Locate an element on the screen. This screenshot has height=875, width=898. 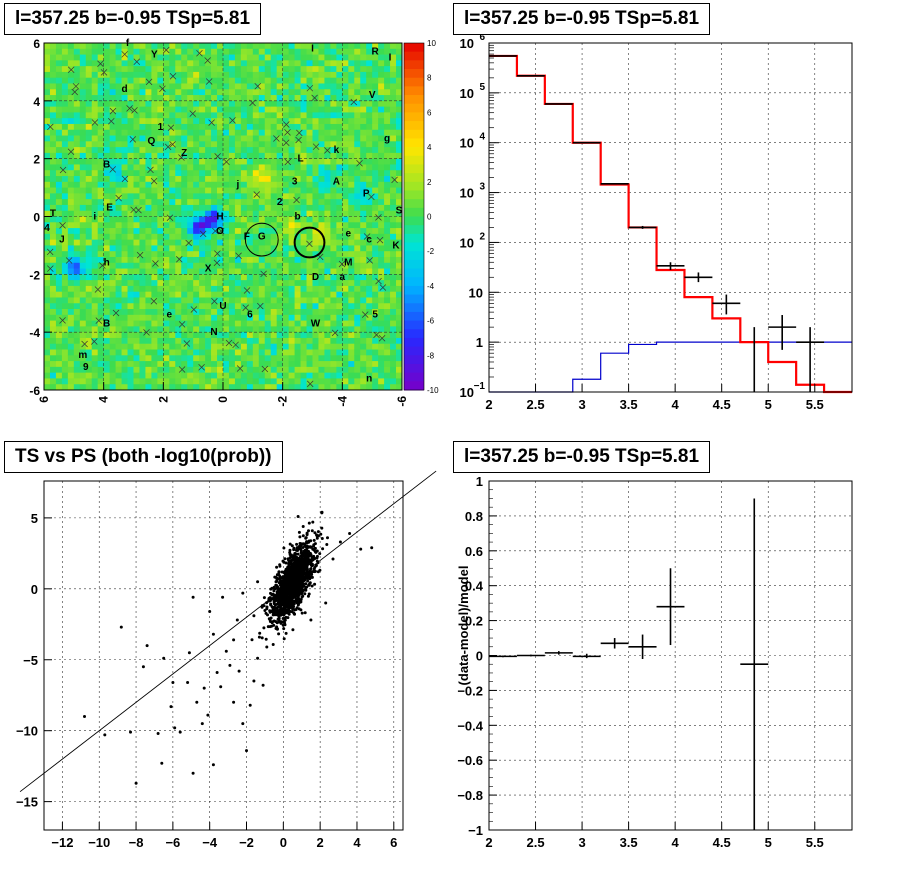
spectrum-ytick-label: 10 is located at coordinates (467, 43).